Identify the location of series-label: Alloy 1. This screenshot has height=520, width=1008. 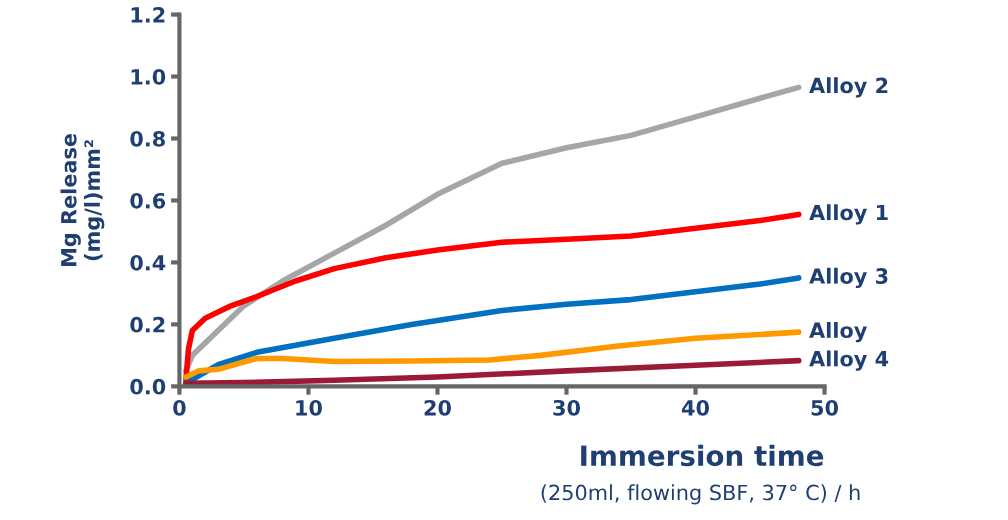
(848, 214).